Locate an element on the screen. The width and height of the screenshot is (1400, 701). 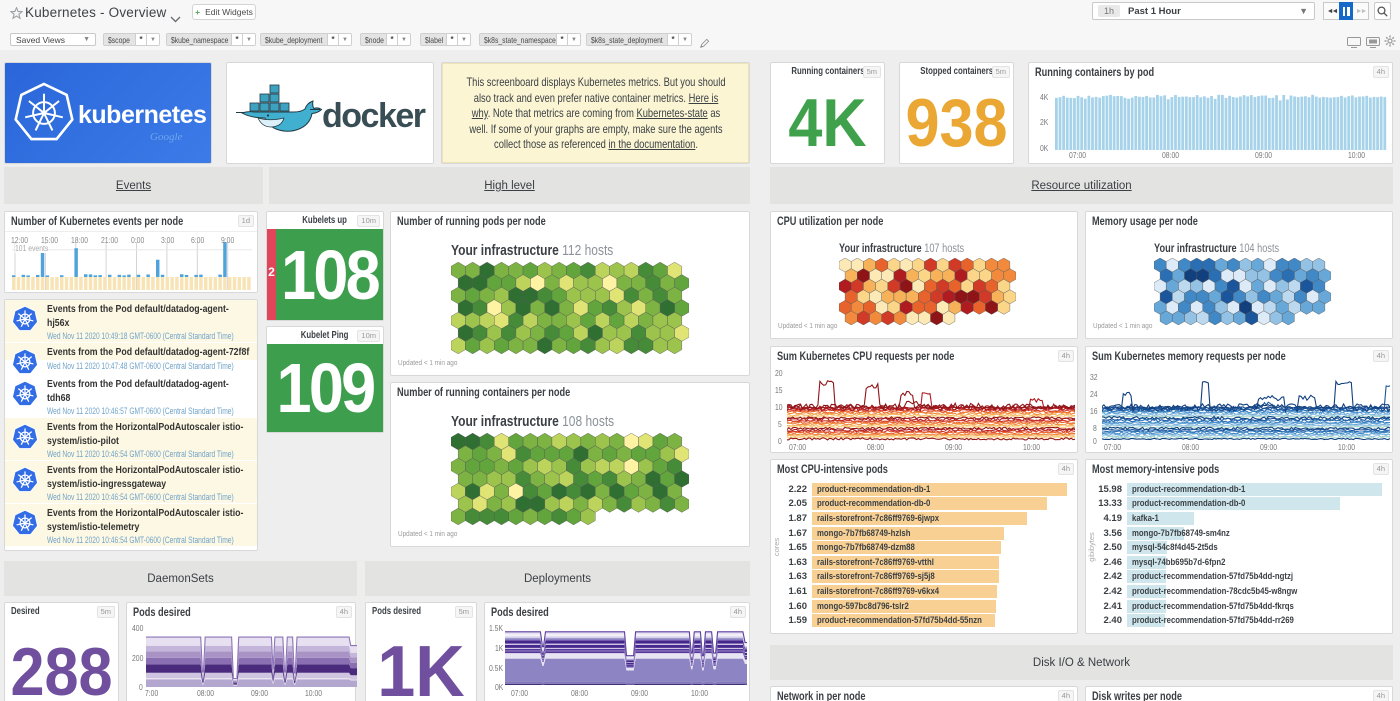
svg-text: kubernetes is located at coordinates (142, 115).